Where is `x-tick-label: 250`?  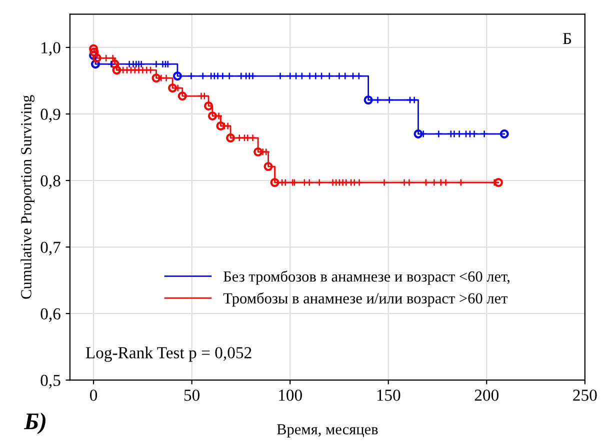 x-tick-label: 250 is located at coordinates (585, 395).